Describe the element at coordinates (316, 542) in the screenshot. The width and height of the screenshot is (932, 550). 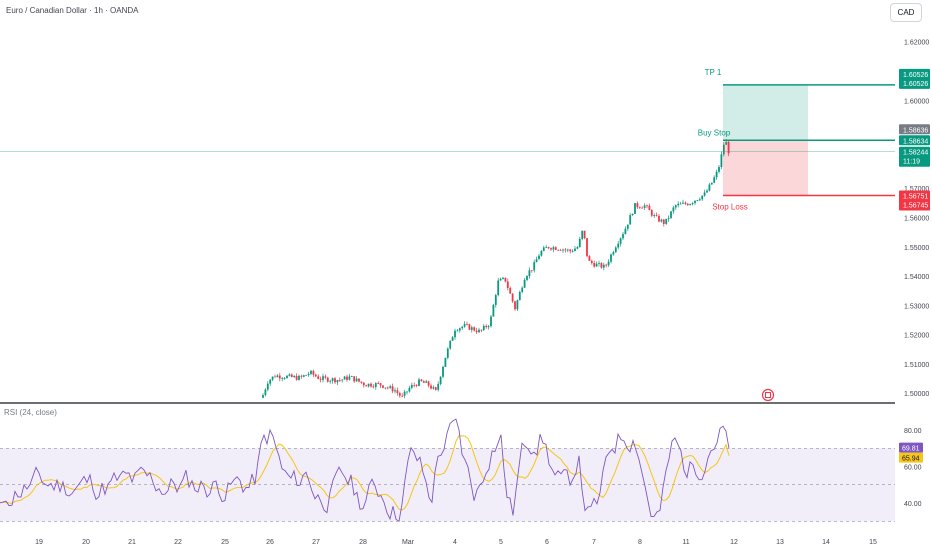
I see `time-tick-label: 27` at that location.